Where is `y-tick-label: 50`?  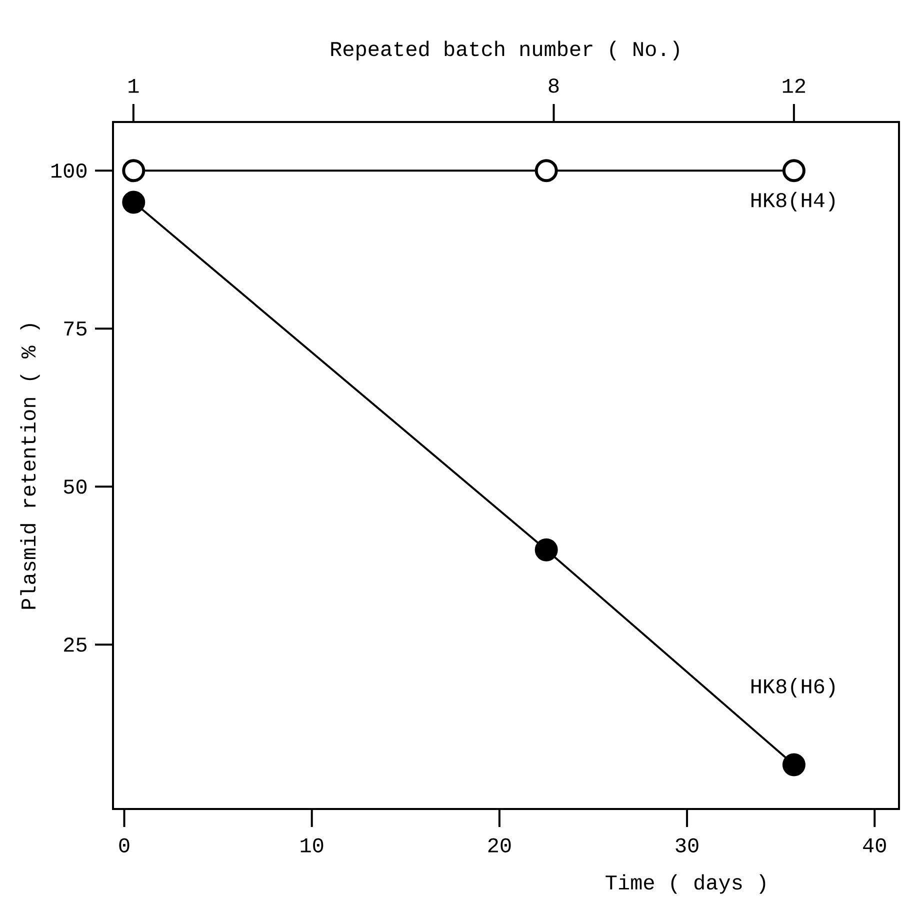
y-tick-label: 50 is located at coordinates (75, 487).